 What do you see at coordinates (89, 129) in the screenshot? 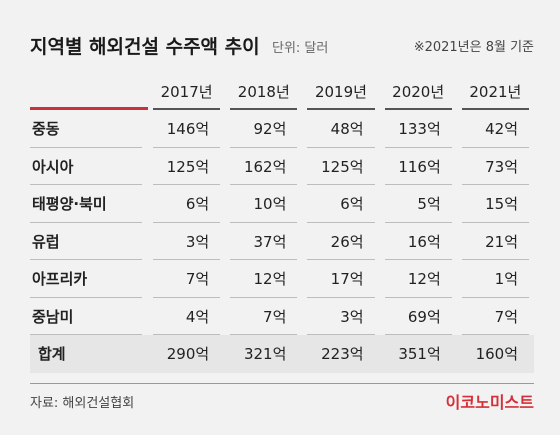
I see `row-label: 중동` at bounding box center [89, 129].